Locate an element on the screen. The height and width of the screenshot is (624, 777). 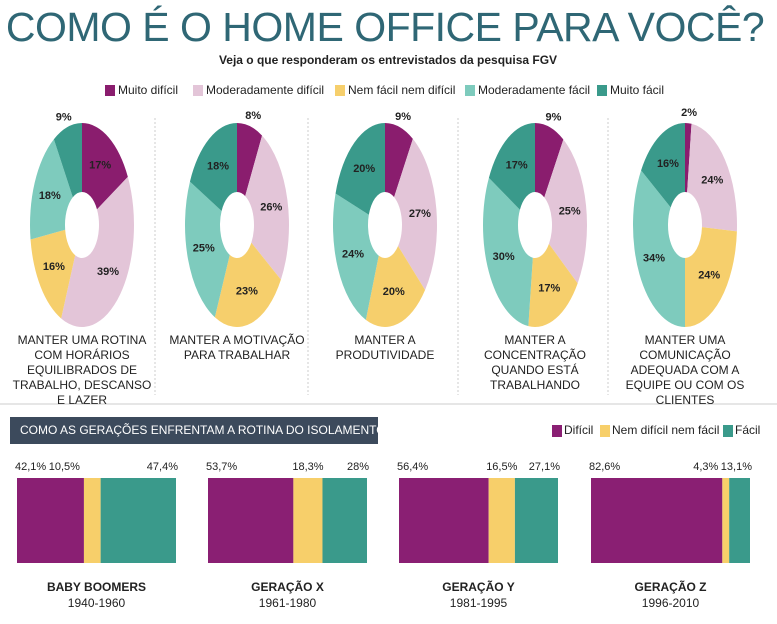
legend-label: Moderadamente difícil is located at coordinates (265, 90).